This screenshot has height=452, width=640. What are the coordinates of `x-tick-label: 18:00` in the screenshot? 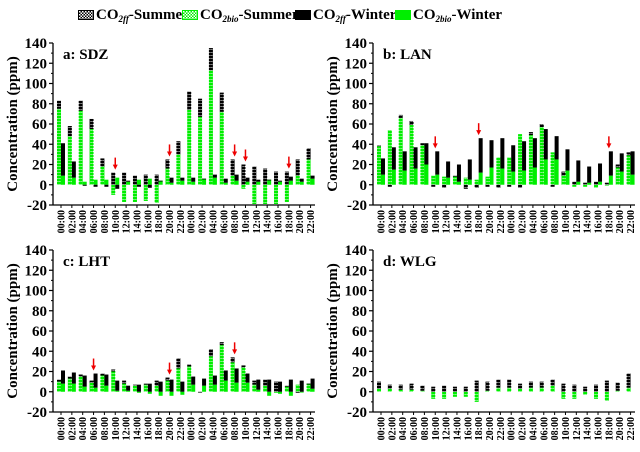 It's located at (289, 428).